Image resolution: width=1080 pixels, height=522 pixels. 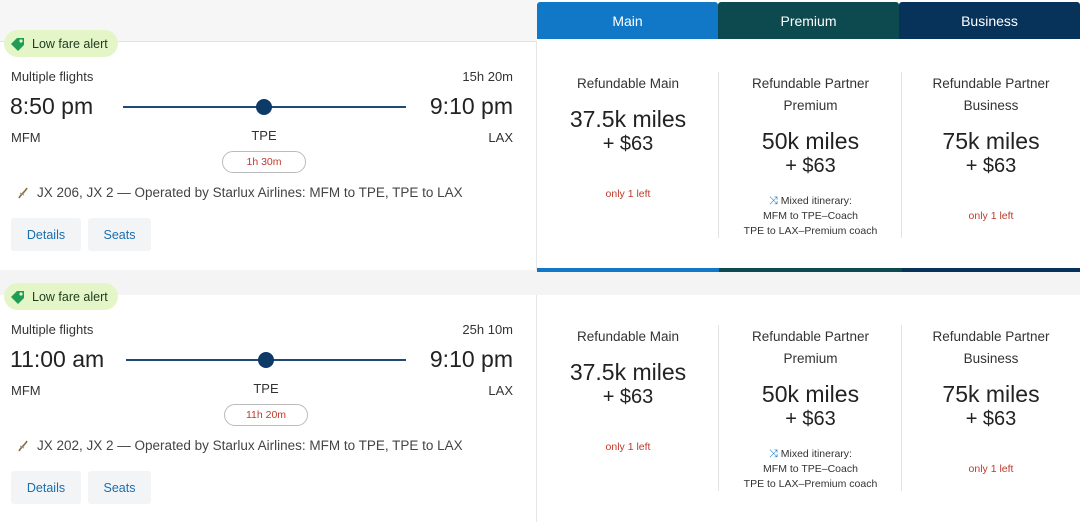 I want to click on cabin-tabs: Main Premium Business, so click(x=808, y=20).